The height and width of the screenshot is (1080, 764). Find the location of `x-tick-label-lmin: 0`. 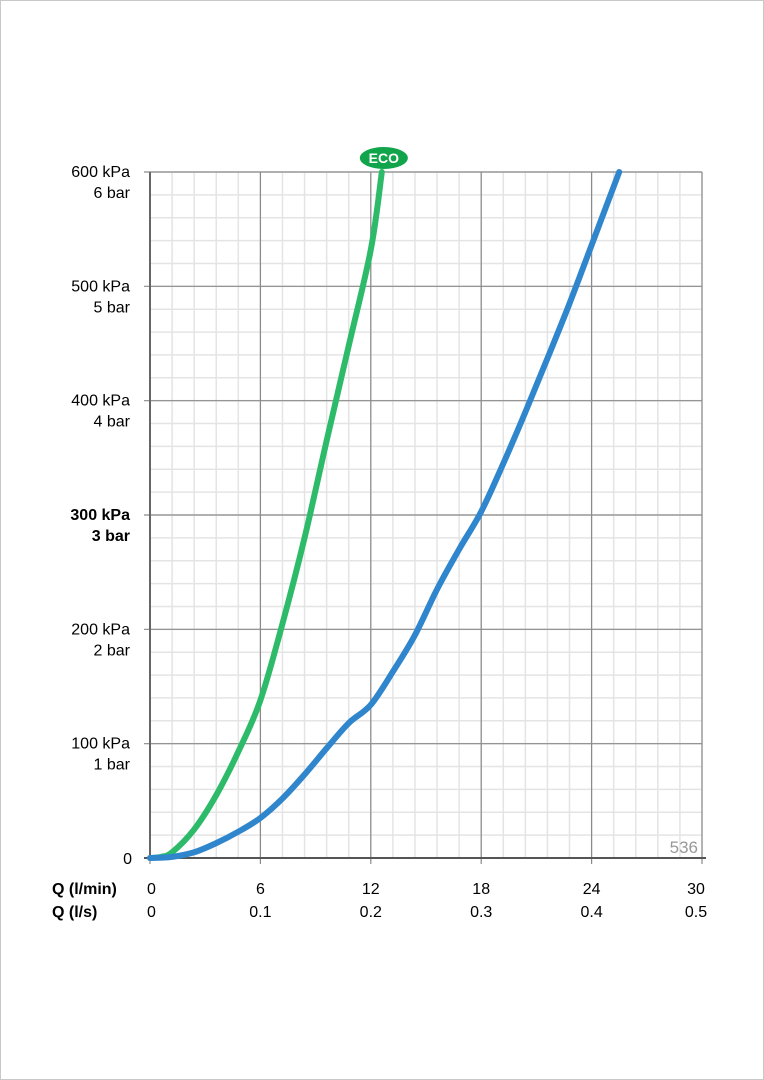

x-tick-label-lmin: 0 is located at coordinates (151, 889).